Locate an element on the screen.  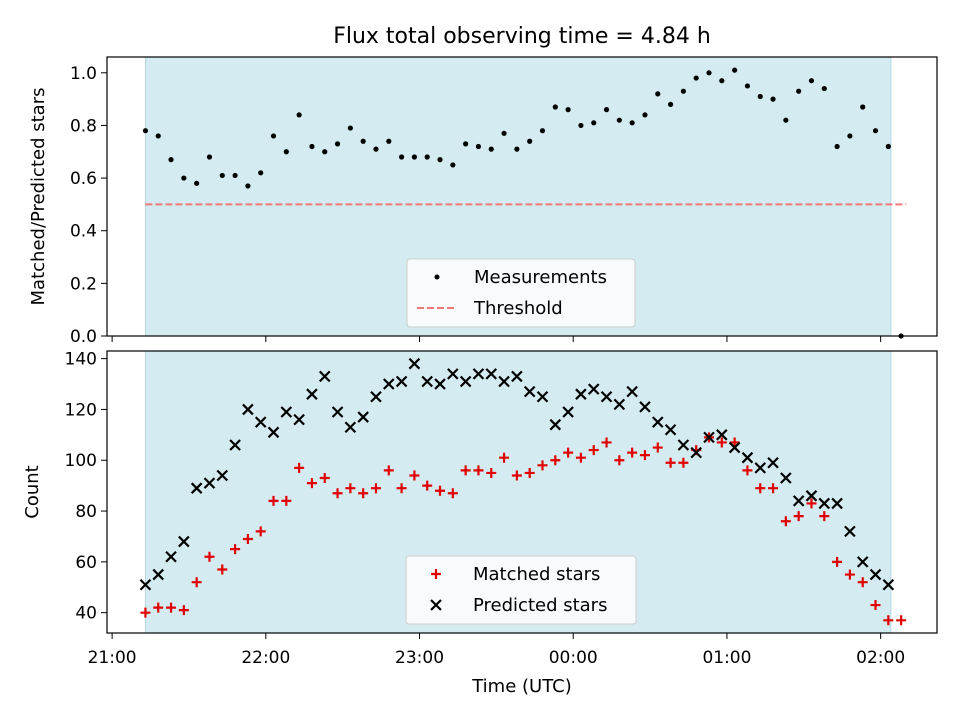
legend-marker-predicted is located at coordinates (436, 605).